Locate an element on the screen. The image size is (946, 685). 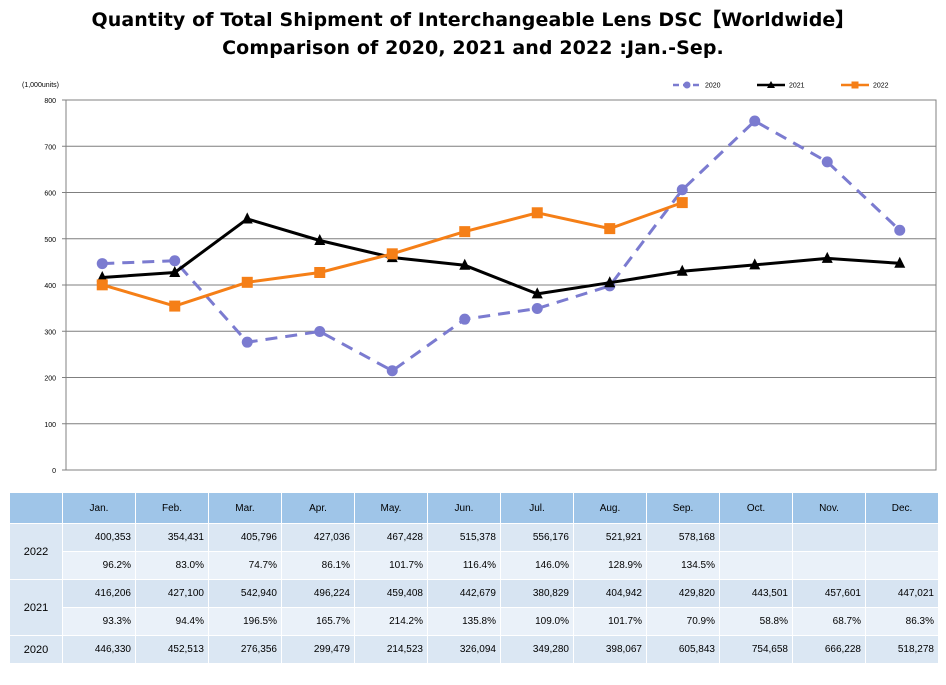
table-cell: 93.3% is located at coordinates (99, 621).